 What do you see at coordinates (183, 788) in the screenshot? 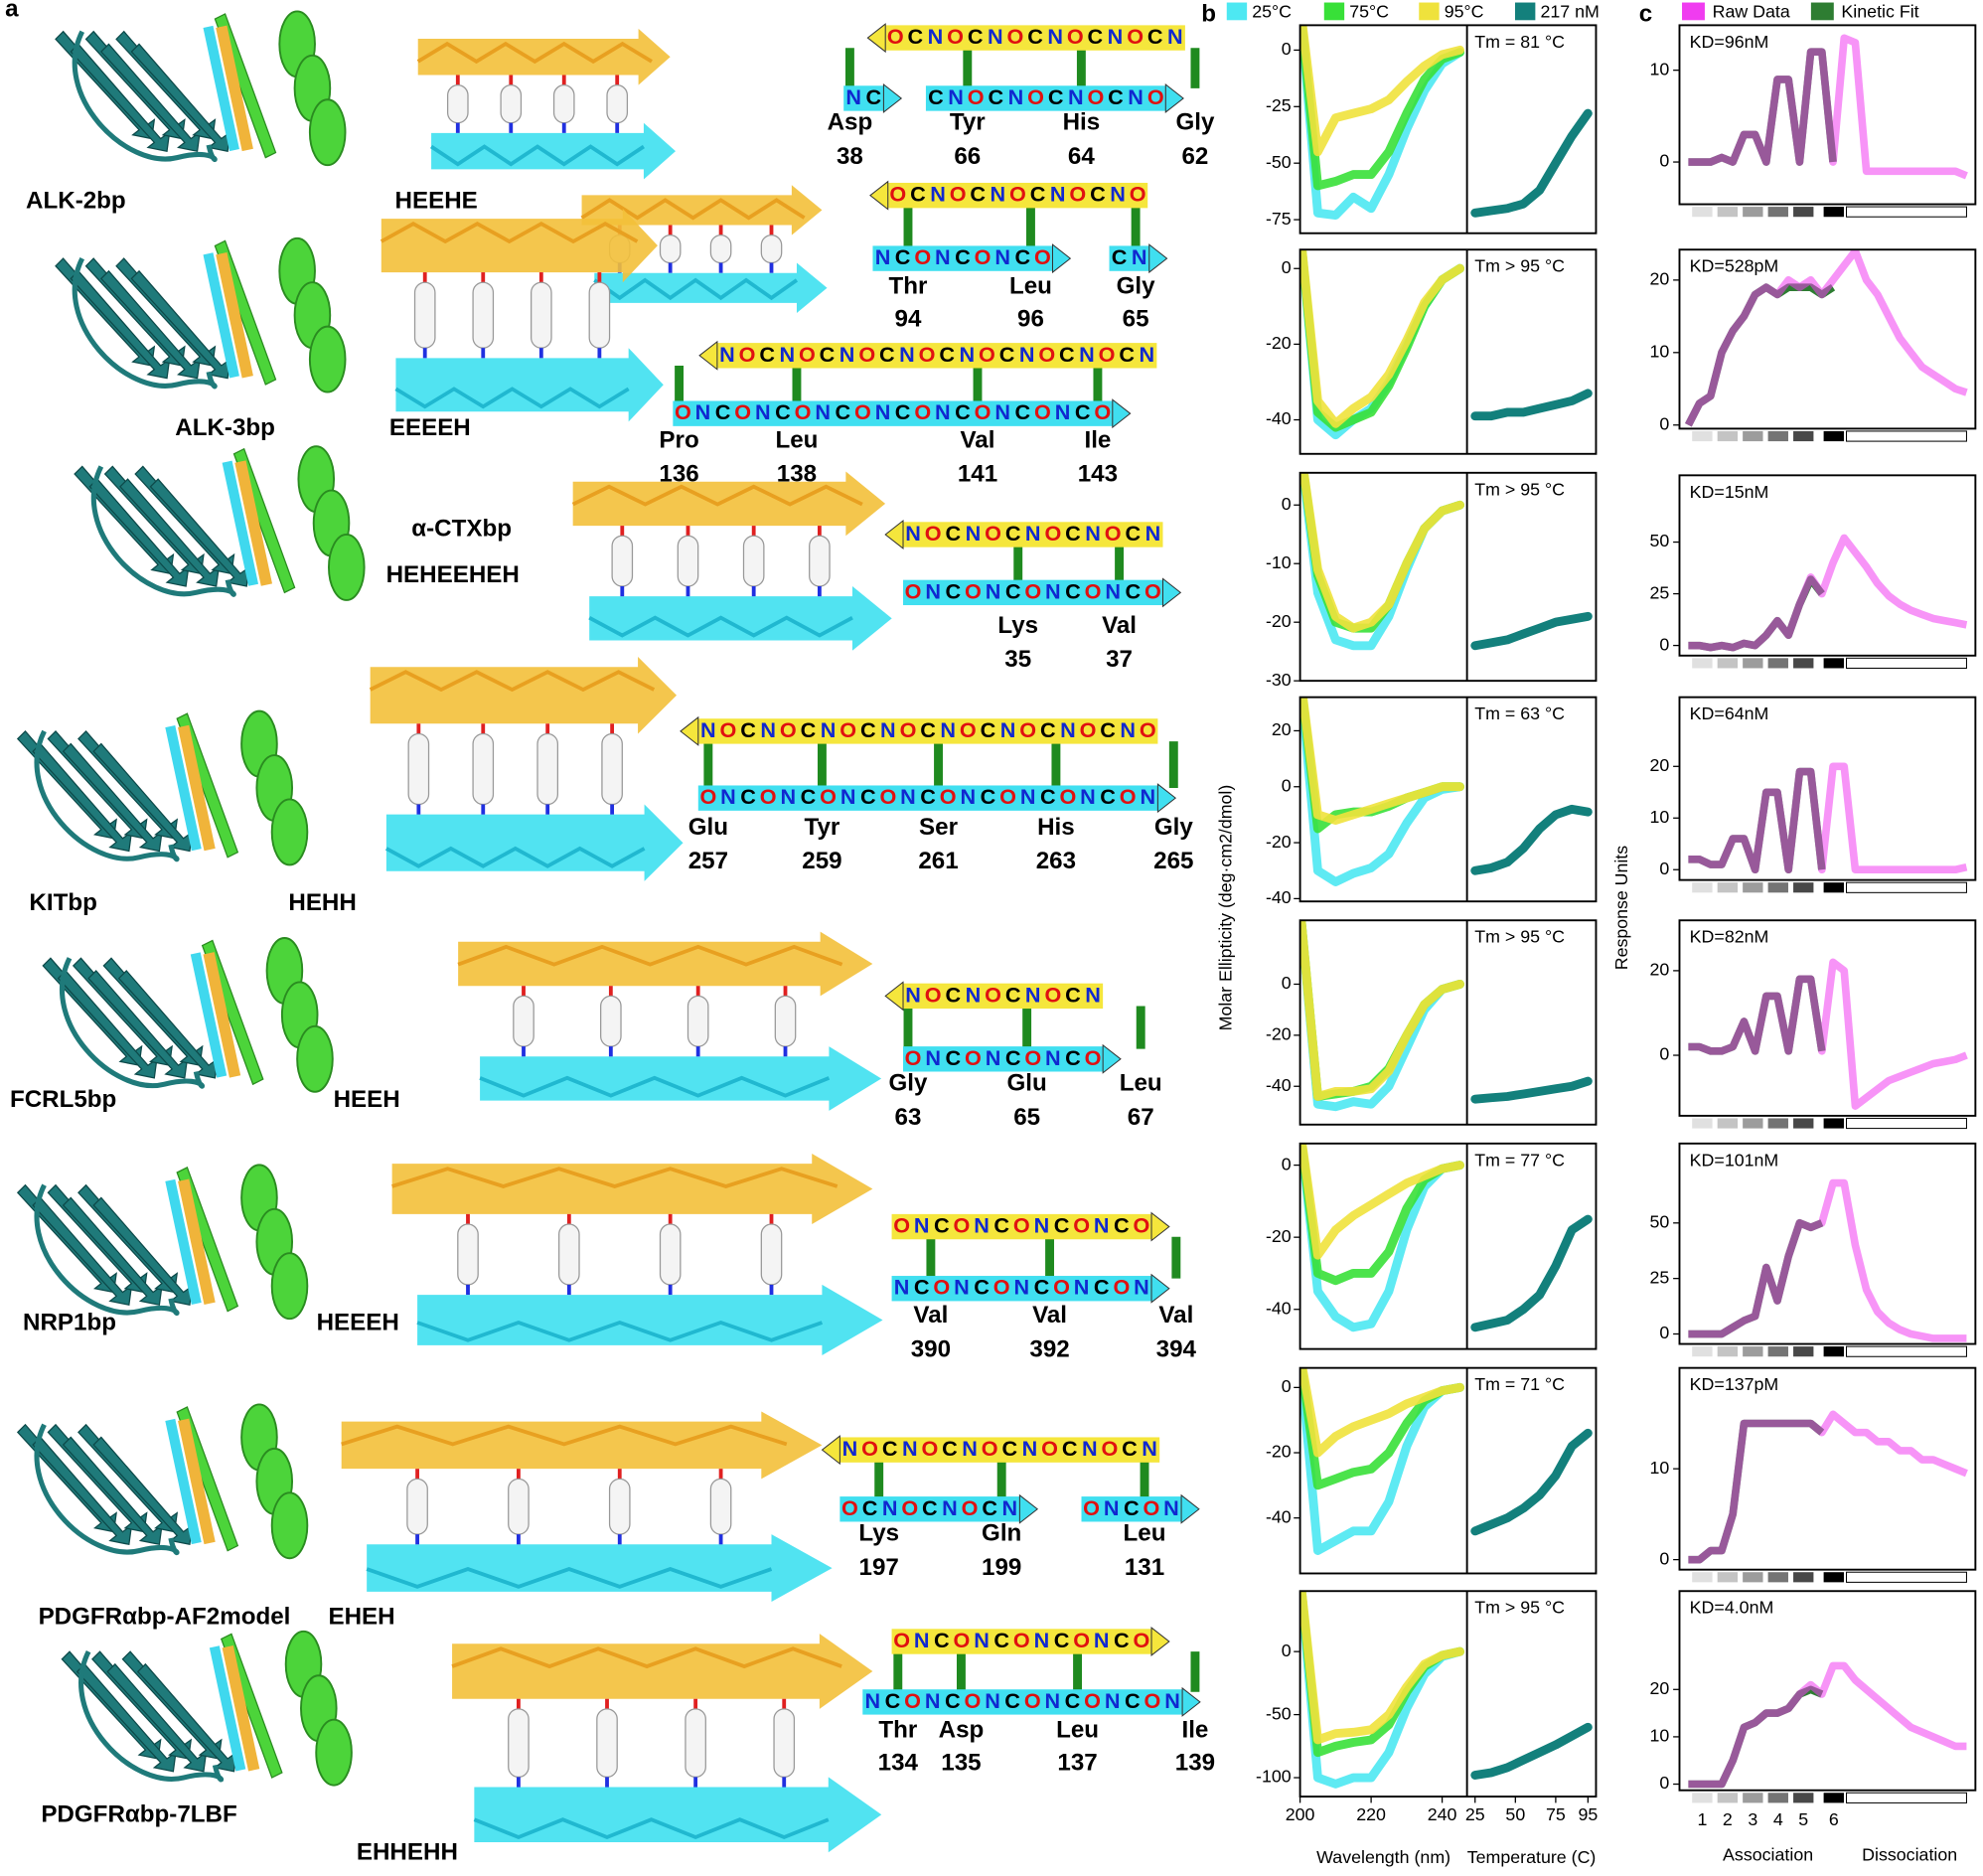
I see `binder-strand` at bounding box center [183, 788].